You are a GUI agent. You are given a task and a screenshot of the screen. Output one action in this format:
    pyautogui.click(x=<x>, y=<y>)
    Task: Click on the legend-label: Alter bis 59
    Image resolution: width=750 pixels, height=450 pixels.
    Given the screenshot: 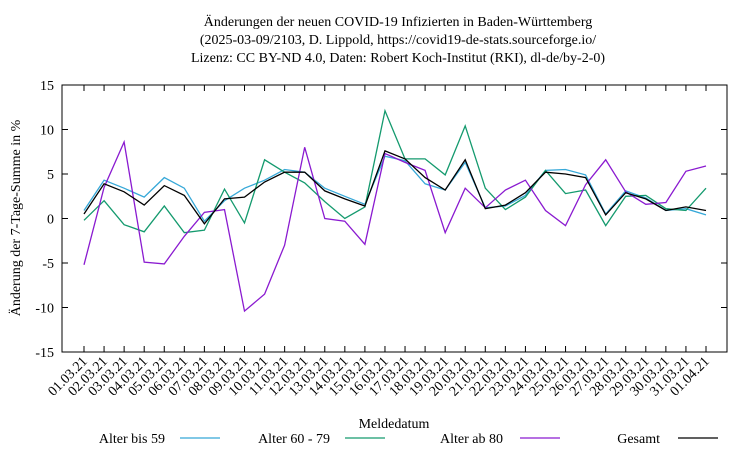 What is the action you would take?
    pyautogui.click(x=132, y=439)
    